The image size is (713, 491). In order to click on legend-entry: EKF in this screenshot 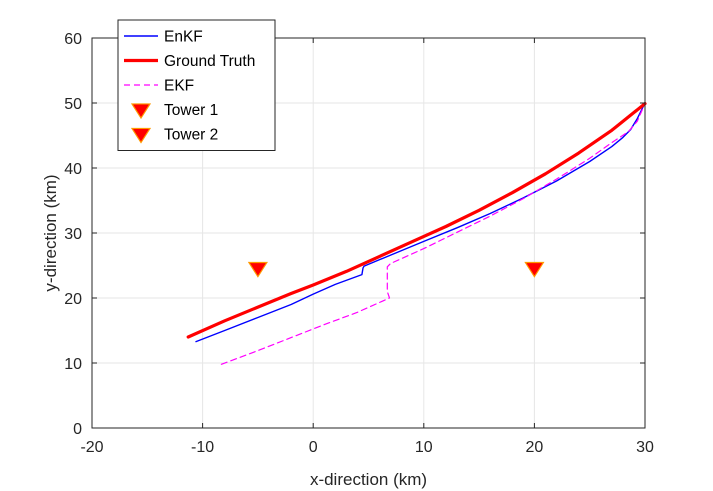, I will do `click(159, 86)`.